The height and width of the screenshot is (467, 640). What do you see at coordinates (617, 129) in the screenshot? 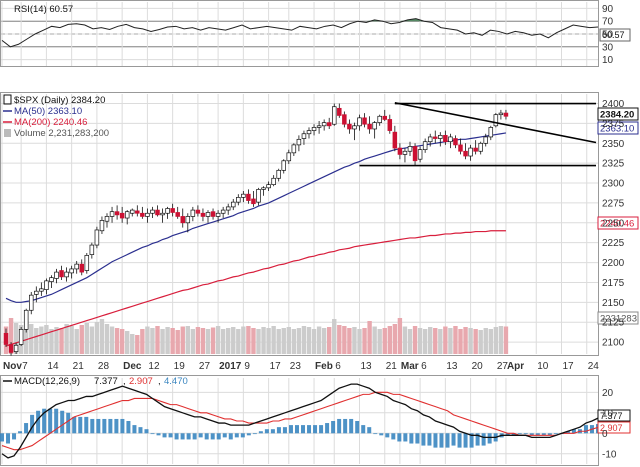
I see `ma50-box-label: 2363.10` at bounding box center [617, 129].